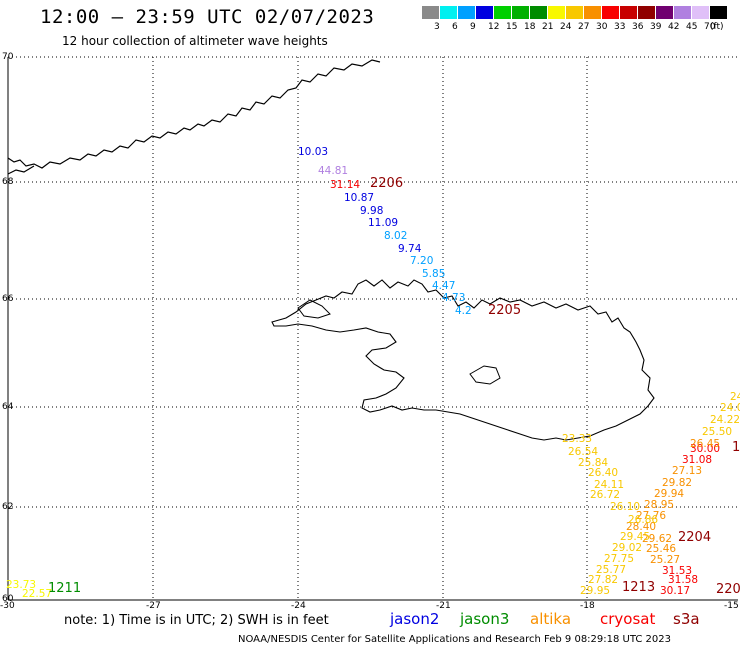 This screenshot has width=740, height=650. I want to click on wave-height-value: 29.02, so click(627, 548).